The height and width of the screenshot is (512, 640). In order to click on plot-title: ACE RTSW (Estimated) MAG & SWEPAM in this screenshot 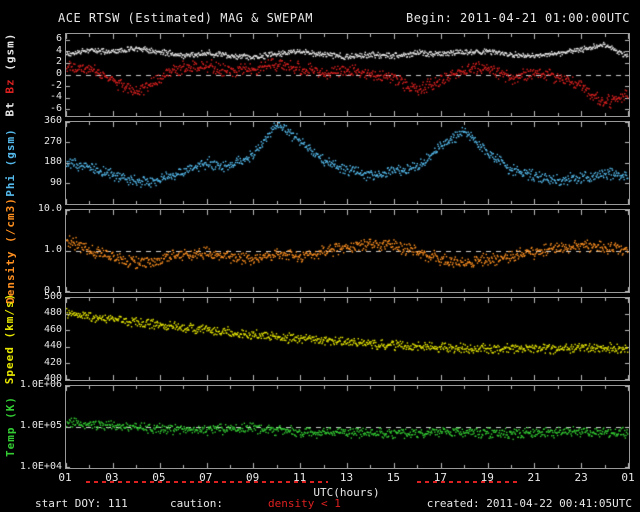, I will do `click(185, 18)`.